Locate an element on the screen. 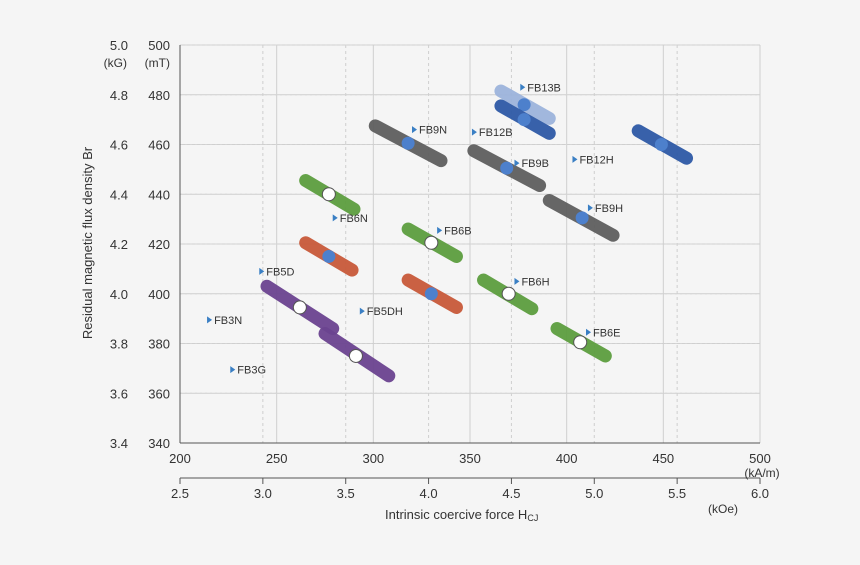  grade-center-fb5dh is located at coordinates (431, 294).